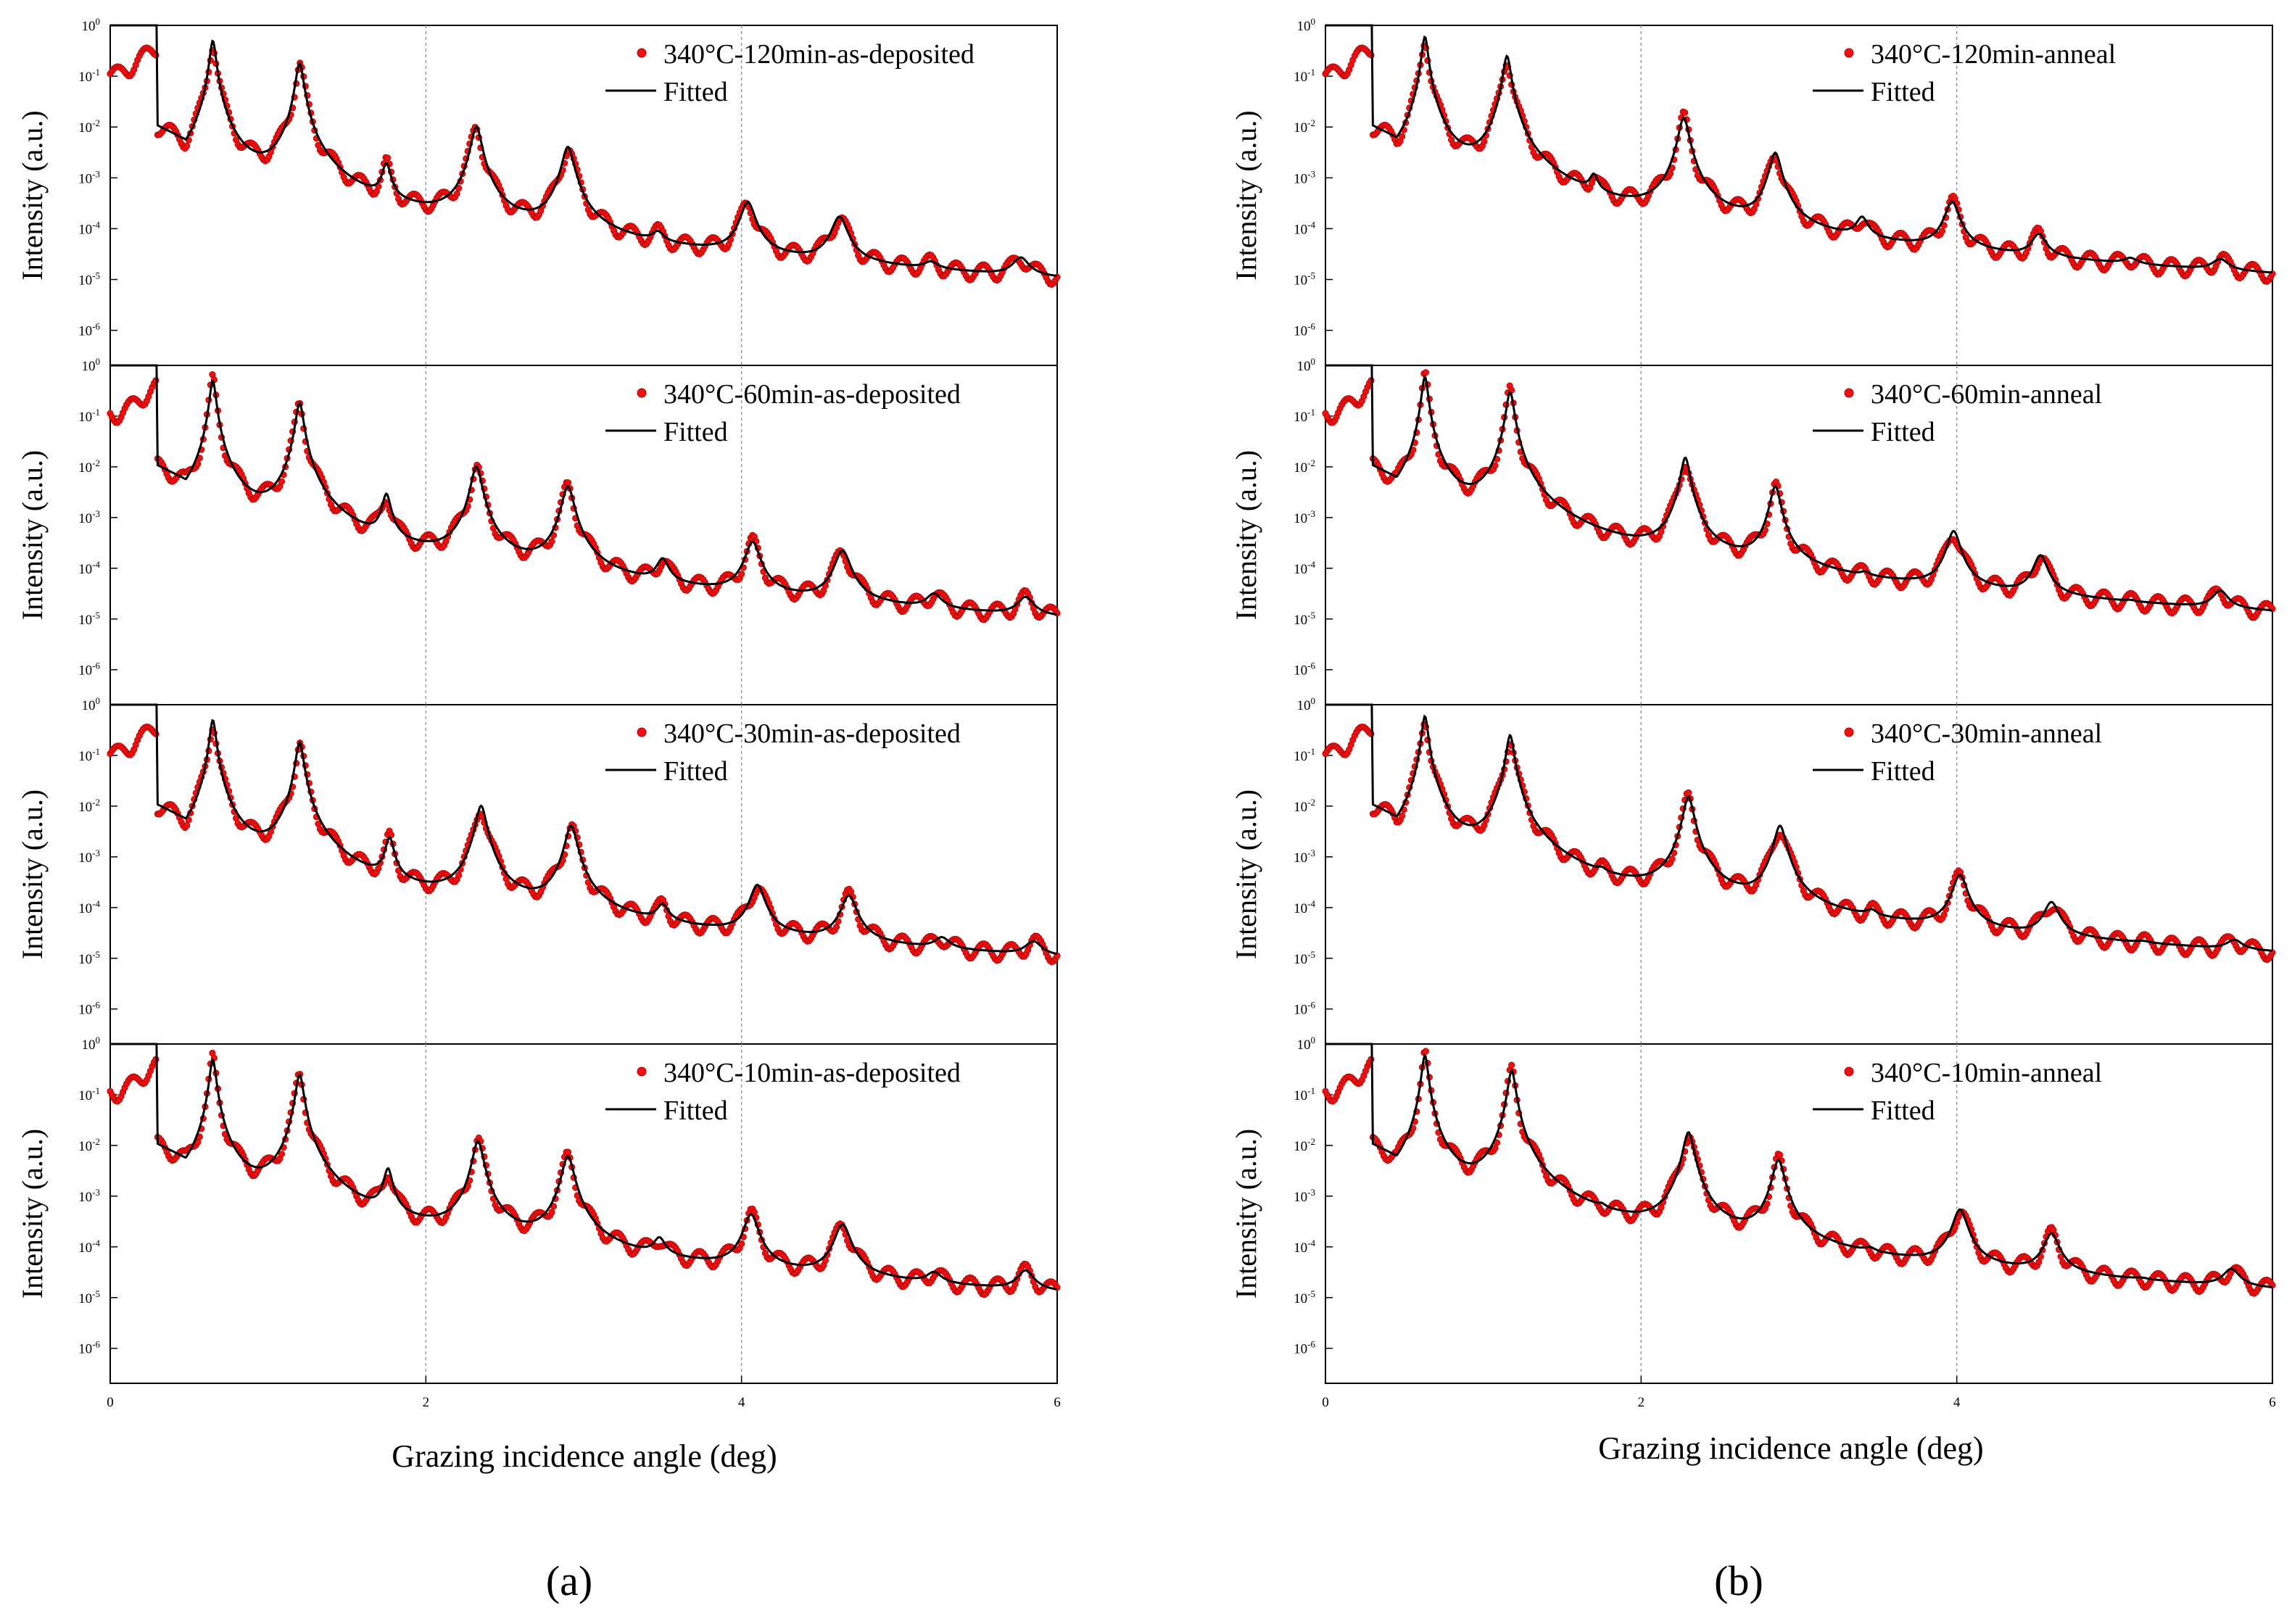 The image size is (2292, 1624). Describe the element at coordinates (1957, 1092) in the screenshot. I see `legend: 340°C-10min-anneal Fitted` at that location.